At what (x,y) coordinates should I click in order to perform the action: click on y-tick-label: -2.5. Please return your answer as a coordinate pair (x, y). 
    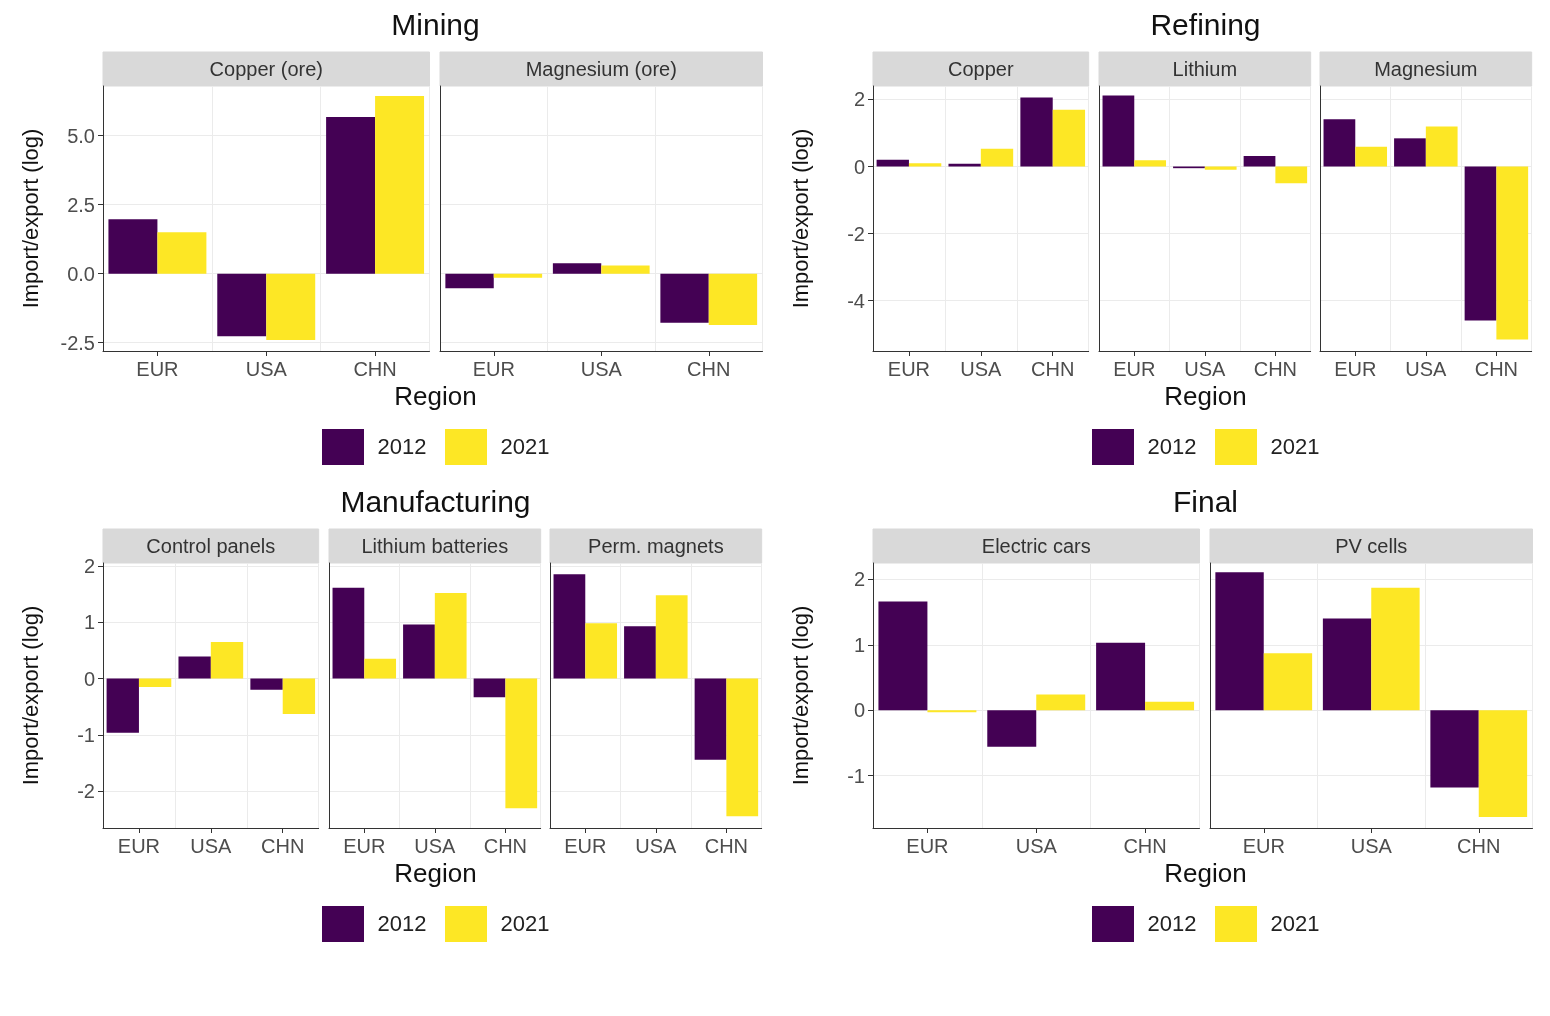
    Looking at the image, I should click on (77, 342).